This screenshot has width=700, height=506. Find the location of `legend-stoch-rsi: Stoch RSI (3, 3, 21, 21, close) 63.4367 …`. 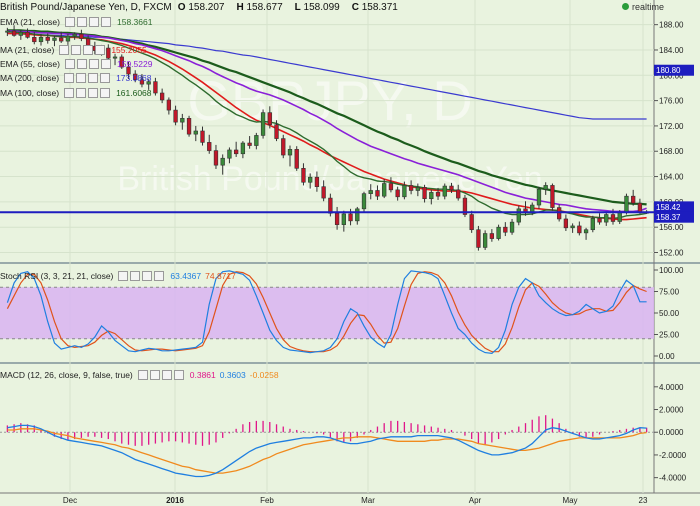

legend-stoch-rsi: Stoch RSI (3, 3, 21, 21, close) 63.4367 … is located at coordinates (118, 275).